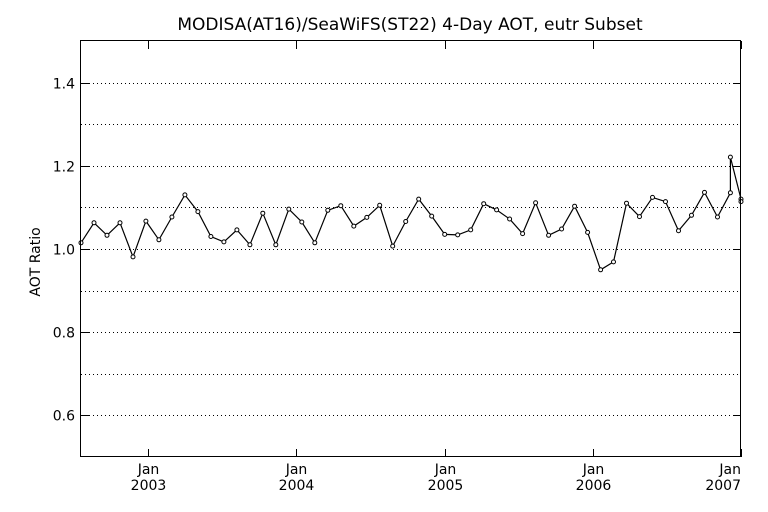 The width and height of the screenshot is (768, 512). What do you see at coordinates (723, 486) in the screenshot?
I see `x-tick-year-4: 2007` at bounding box center [723, 486].